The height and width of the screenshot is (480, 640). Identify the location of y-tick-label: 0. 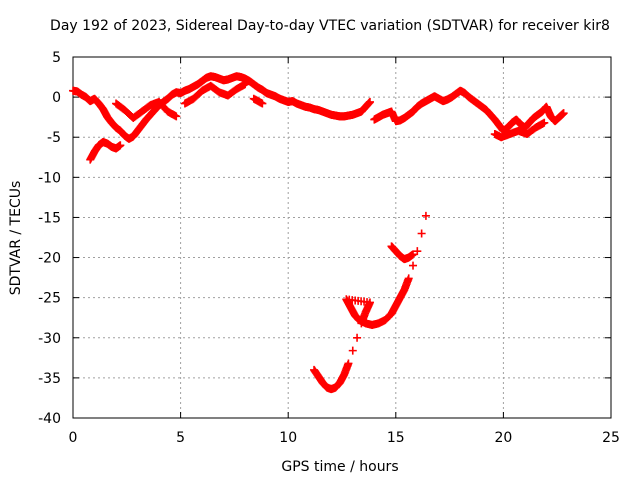
(56, 98).